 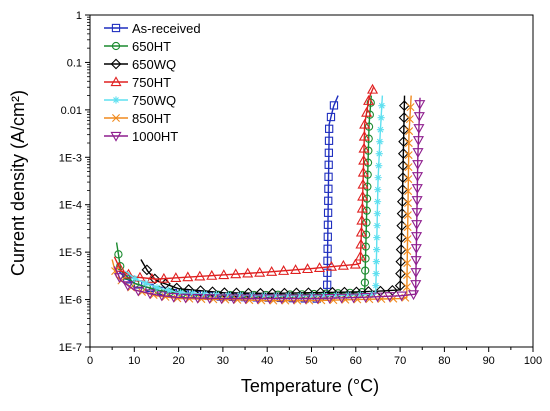 I want to click on legend-item: As-received, so click(x=152, y=28).